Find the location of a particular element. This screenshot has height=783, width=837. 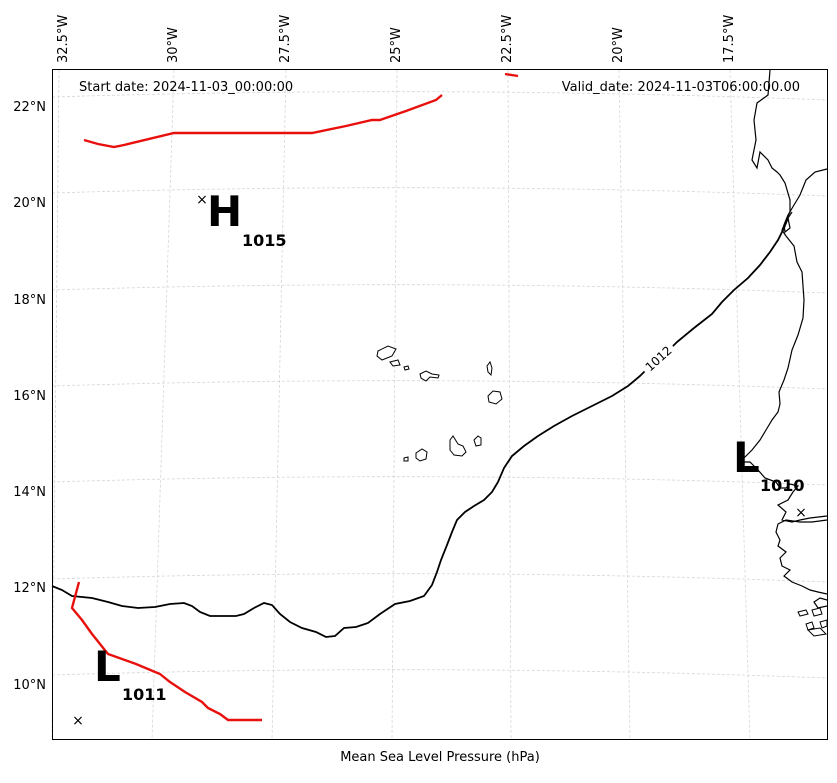

latitude-label: 20°N is located at coordinates (29, 203).